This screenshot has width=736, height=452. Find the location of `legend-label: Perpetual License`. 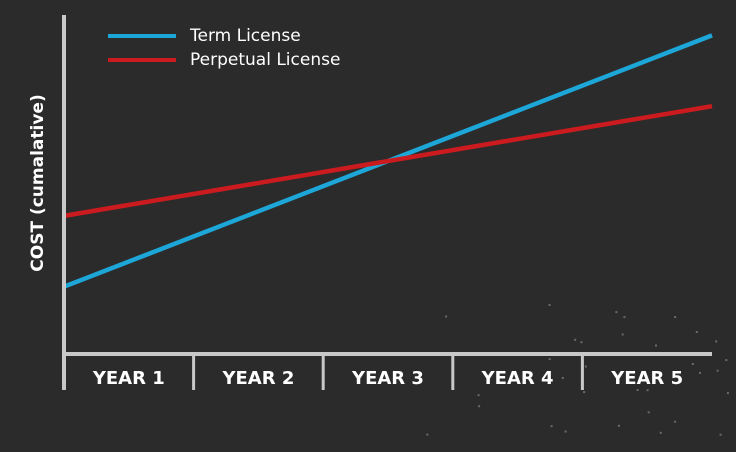

legend-label: Perpetual License is located at coordinates (265, 60).